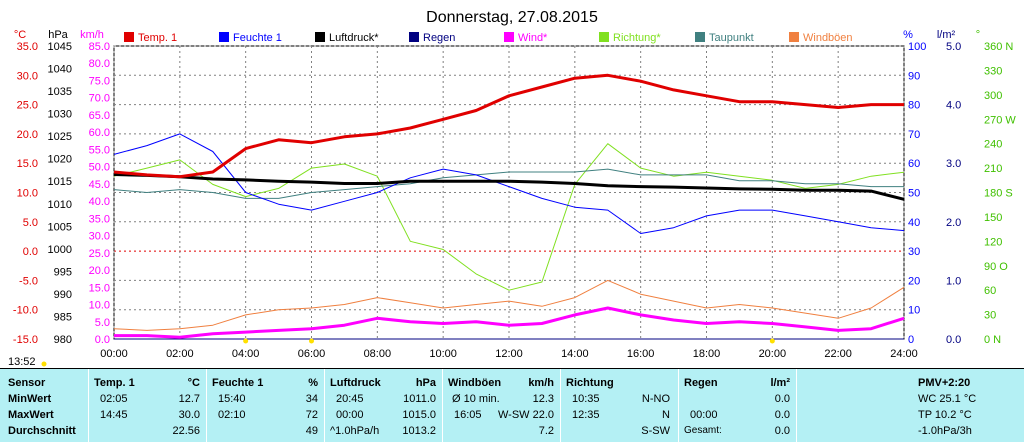  Describe the element at coordinates (58, 35) in the screenshot. I see `axis-unit-label: hPa` at that location.